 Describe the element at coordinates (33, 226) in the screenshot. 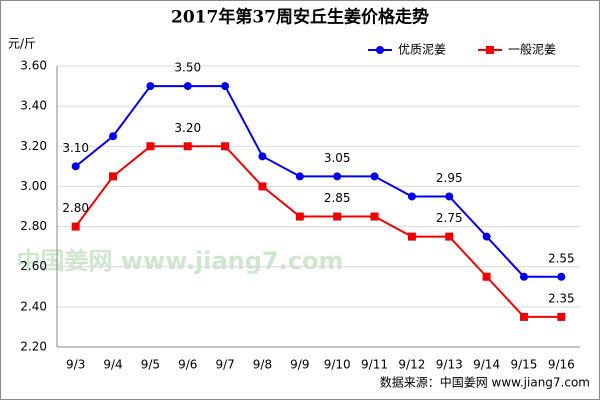

I see `y-tick-label: 2.80` at that location.